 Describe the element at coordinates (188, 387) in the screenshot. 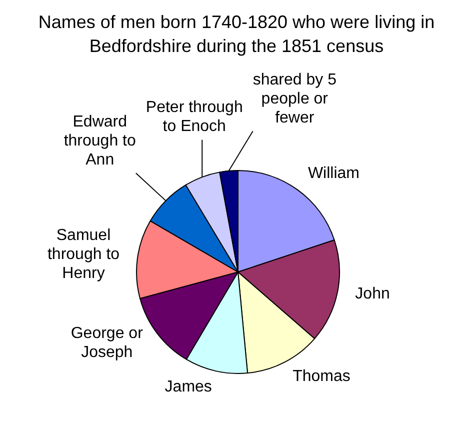

I see `slice-label: James` at that location.